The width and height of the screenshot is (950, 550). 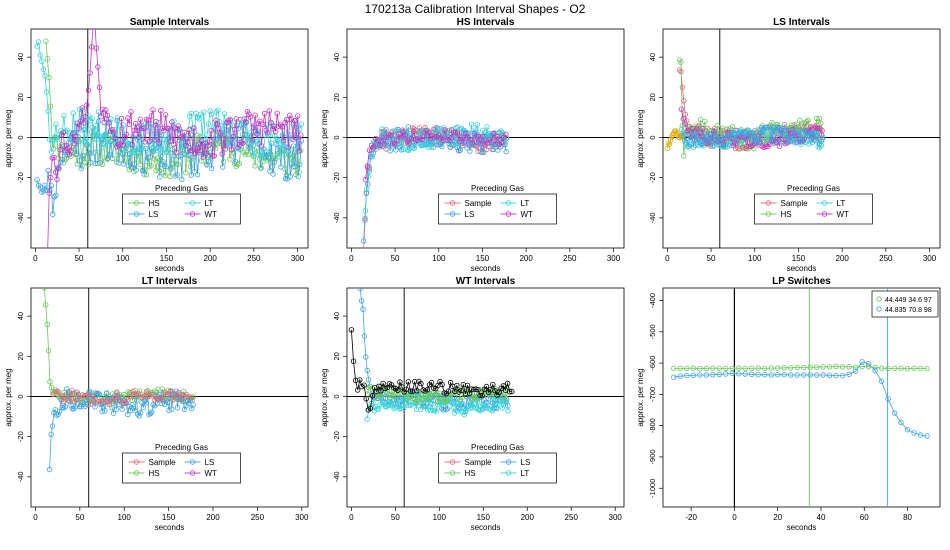 I want to click on legend-item: WT, so click(x=516, y=214).